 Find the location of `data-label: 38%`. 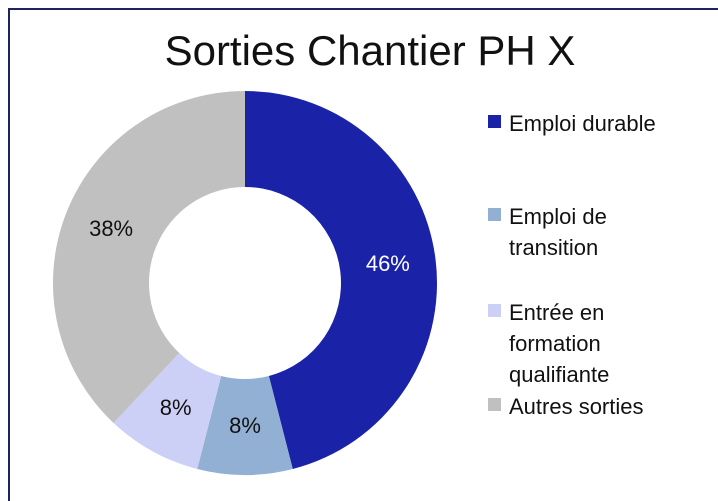

data-label: 38% is located at coordinates (111, 228).